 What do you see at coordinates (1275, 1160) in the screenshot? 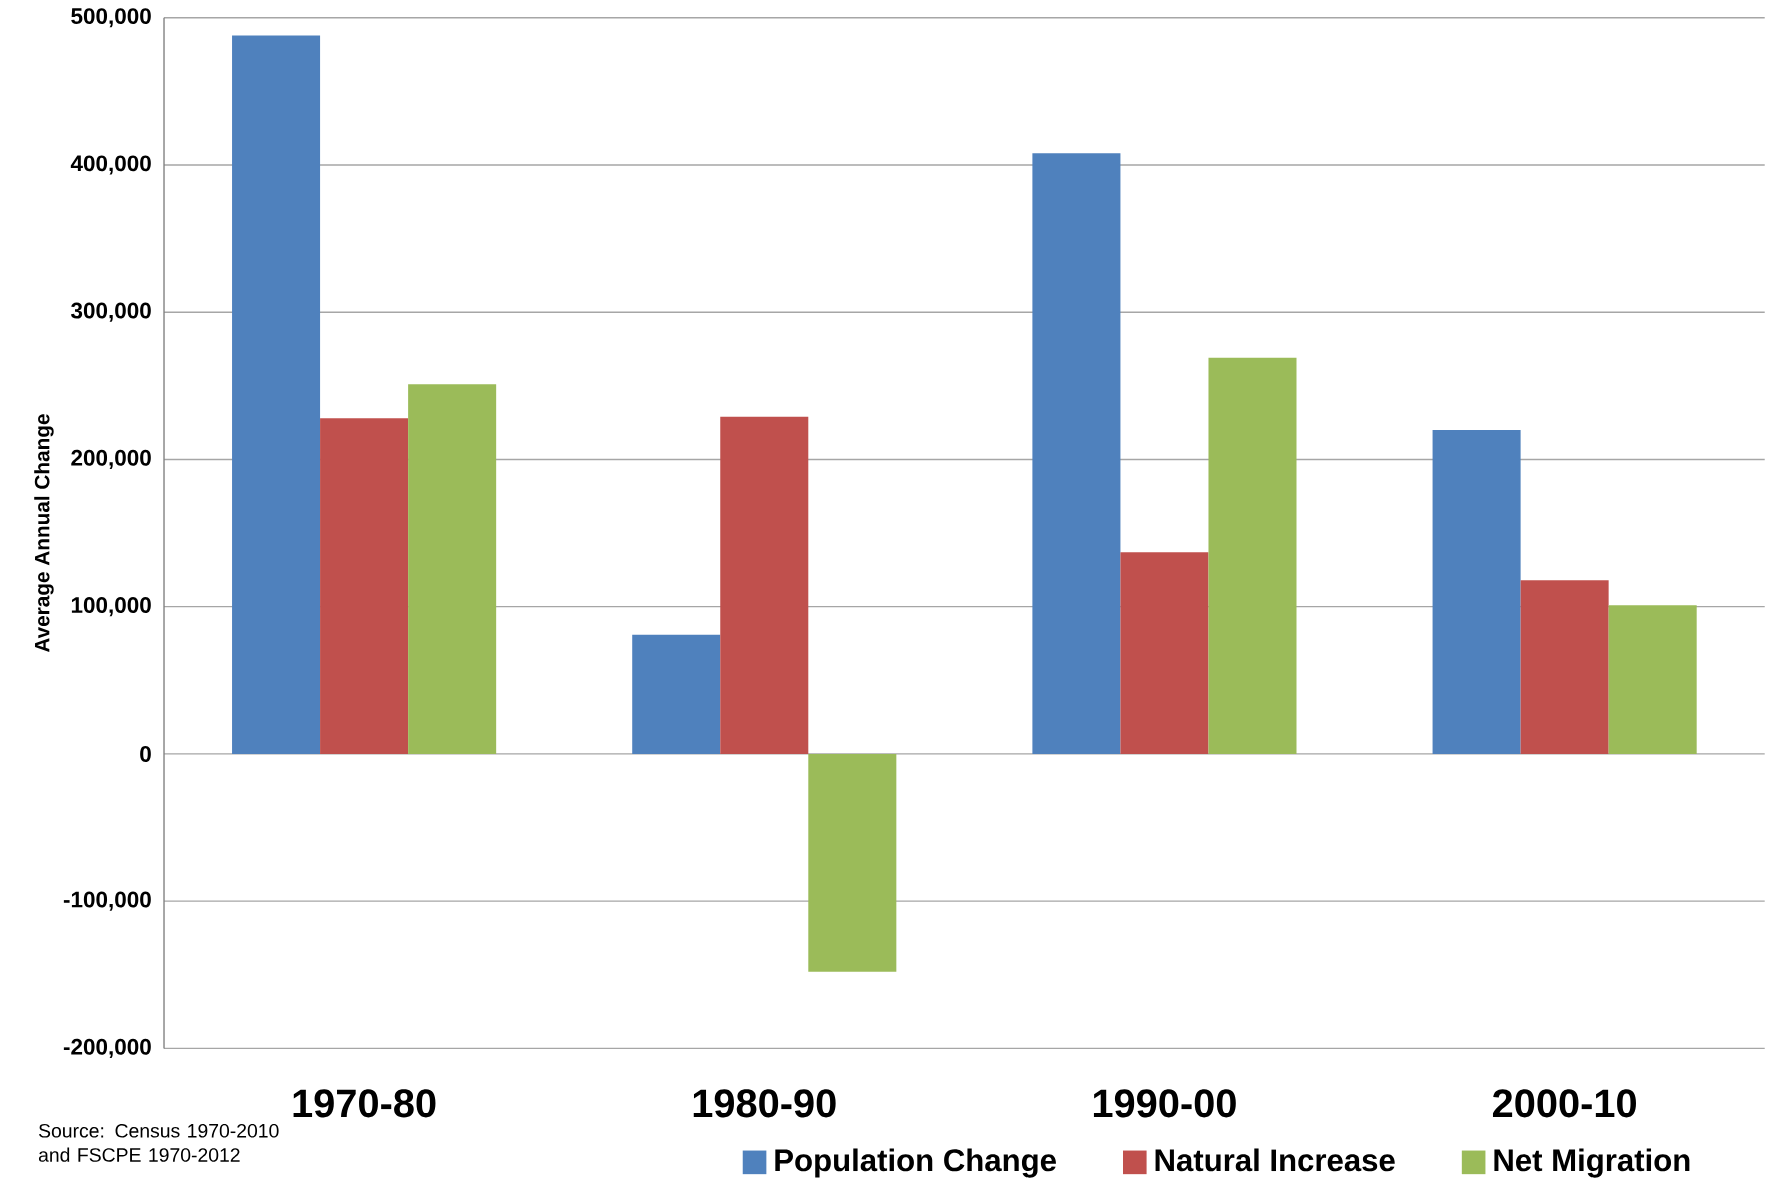
I see `legend-label: Natural Increase` at bounding box center [1275, 1160].